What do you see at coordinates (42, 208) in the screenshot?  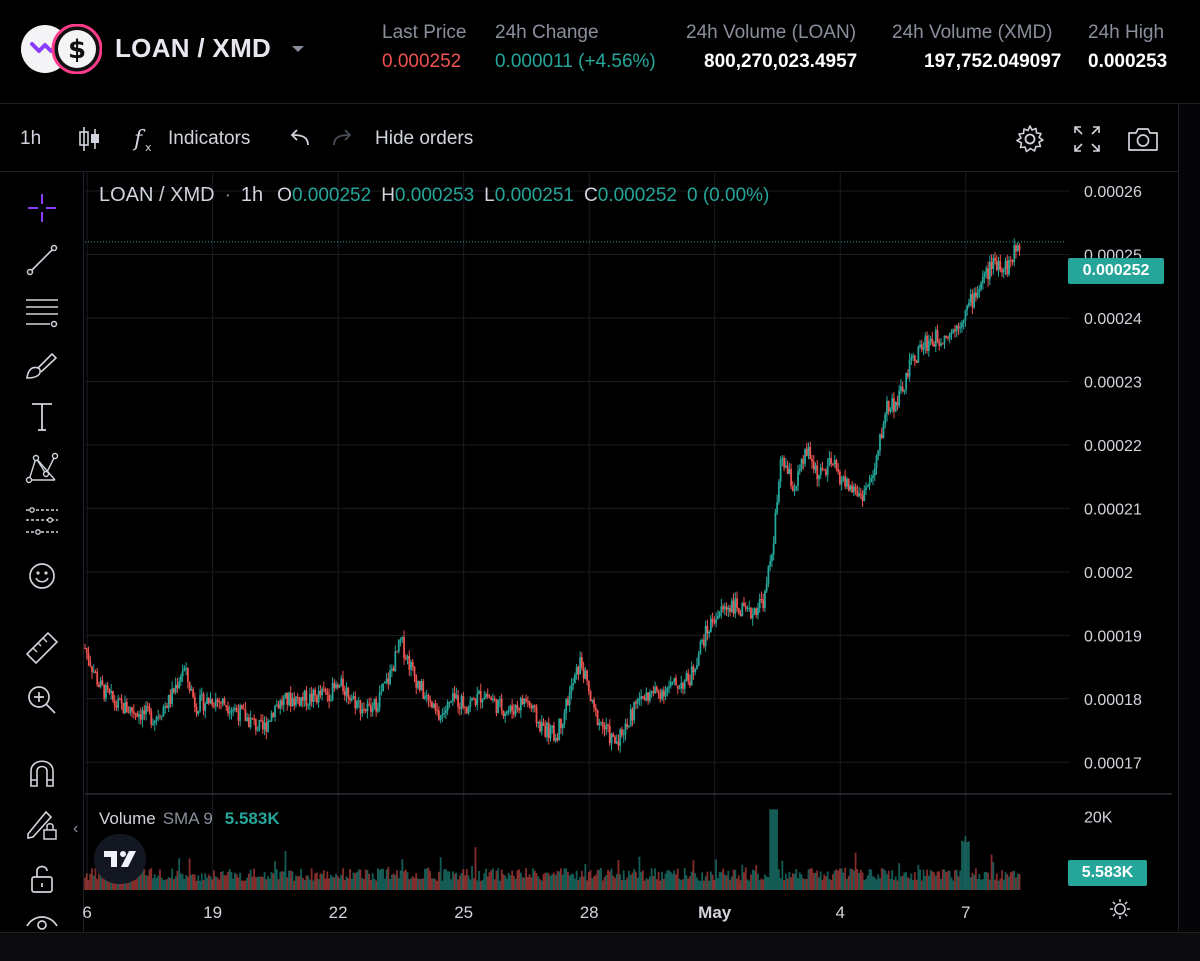 I see `crosshair-icon` at bounding box center [42, 208].